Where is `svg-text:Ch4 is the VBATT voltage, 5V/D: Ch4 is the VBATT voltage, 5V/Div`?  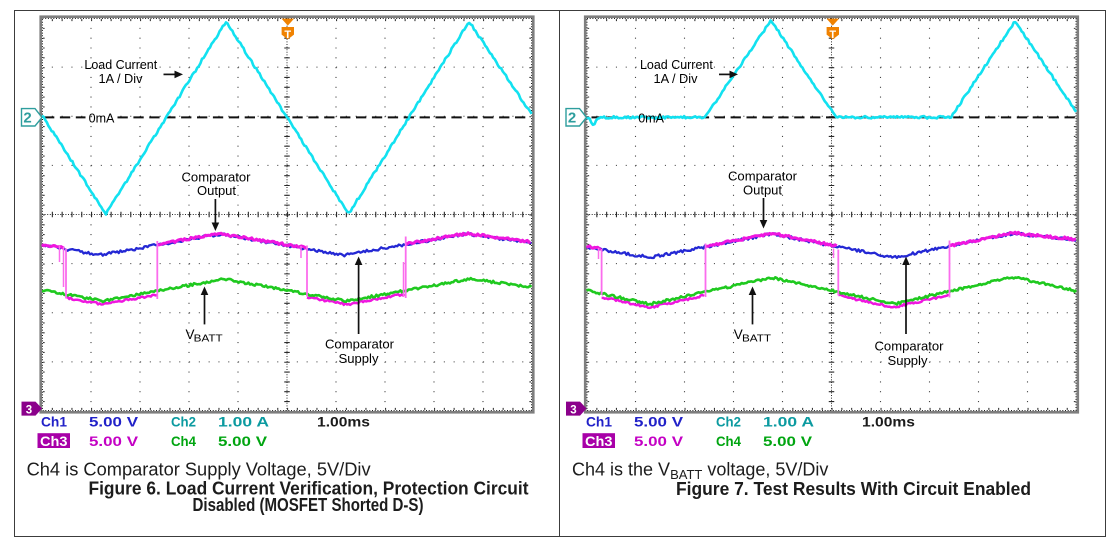
svg-text:Ch4 is the VBATT voltage, 5V/D: Ch4 is the VBATT voltage, 5V/Div is located at coordinates (700, 471).